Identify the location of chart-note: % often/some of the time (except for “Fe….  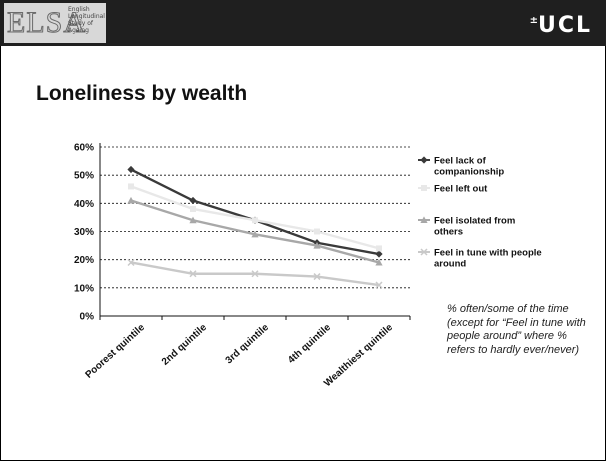
(516, 329).